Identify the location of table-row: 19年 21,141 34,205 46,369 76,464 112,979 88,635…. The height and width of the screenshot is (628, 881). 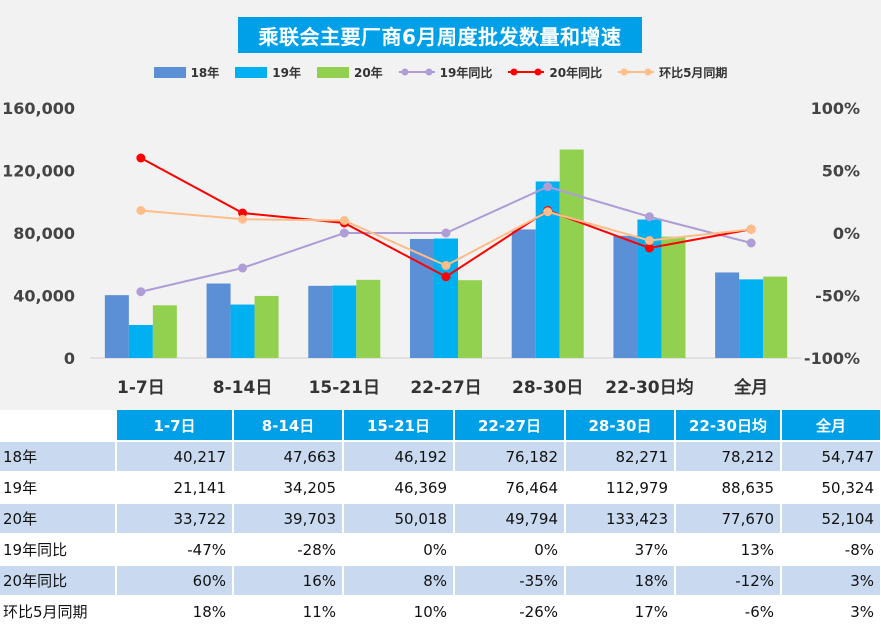
(440, 488).